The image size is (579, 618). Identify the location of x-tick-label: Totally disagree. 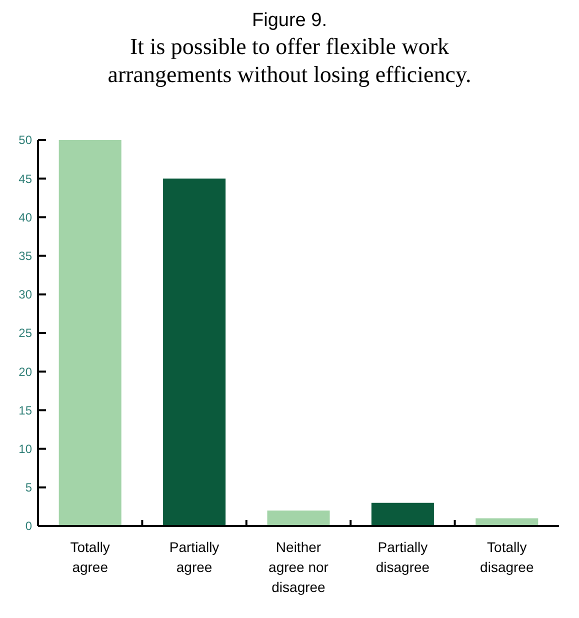
(507, 557).